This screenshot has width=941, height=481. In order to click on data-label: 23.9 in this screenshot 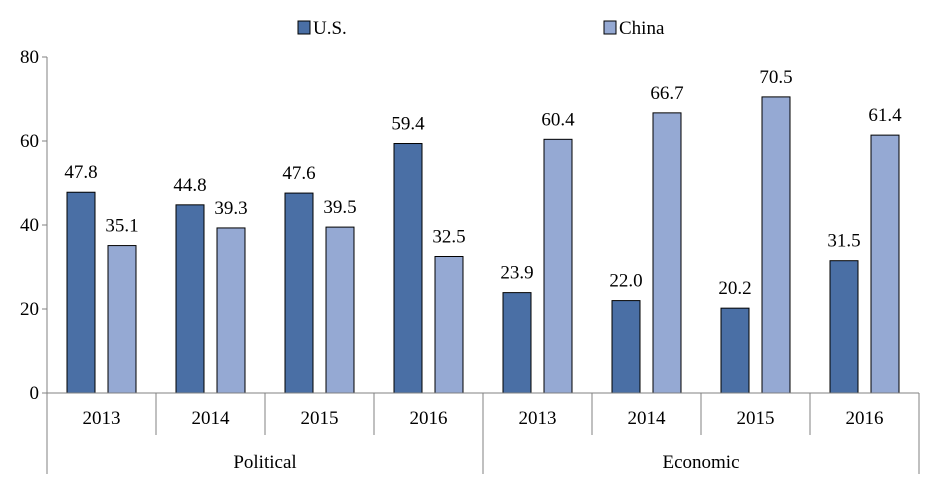, I will do `click(516, 273)`.